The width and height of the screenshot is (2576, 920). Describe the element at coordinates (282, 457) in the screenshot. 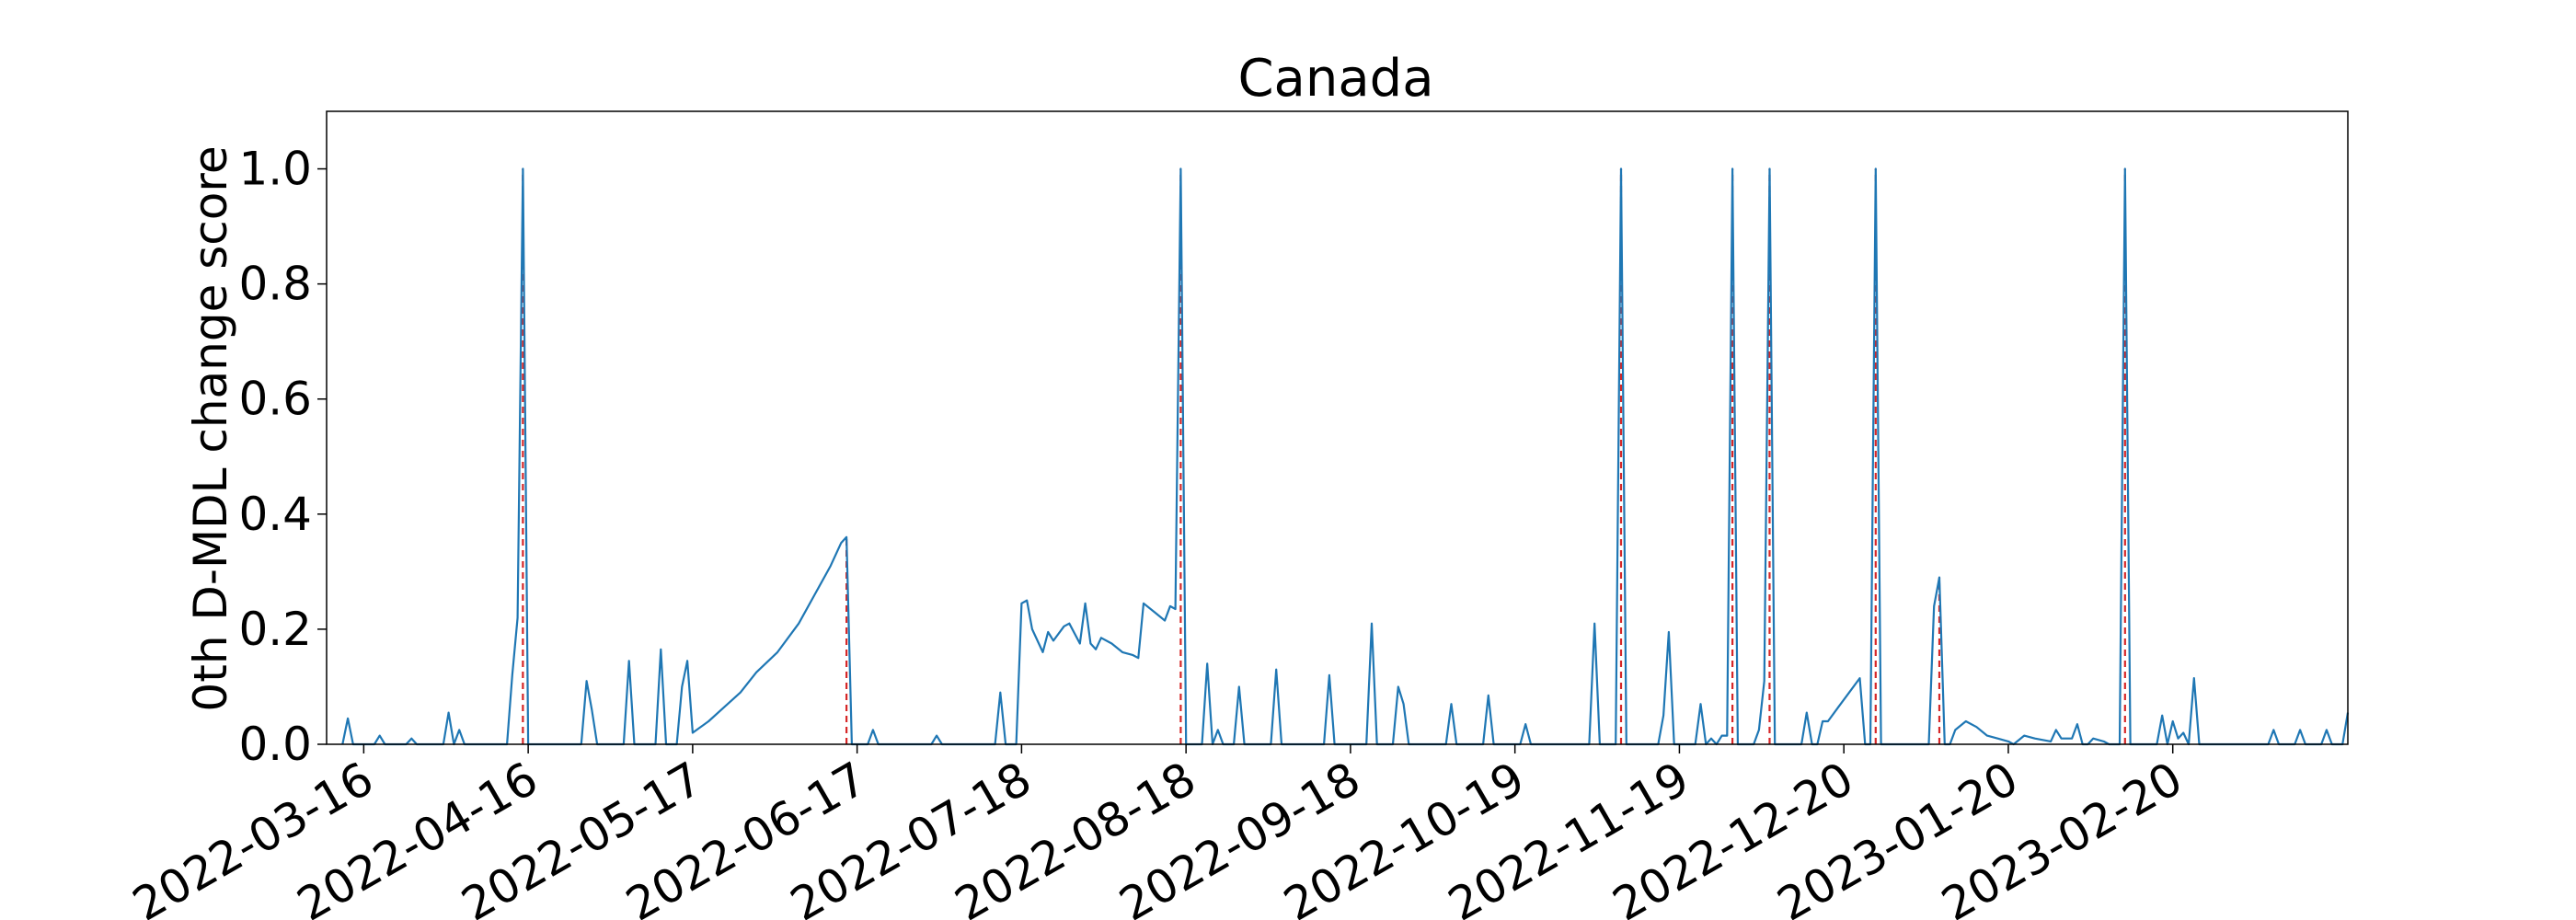

I see `y-axis: 0.0 0.2 0.4 0.6 0.8 1.0` at that location.